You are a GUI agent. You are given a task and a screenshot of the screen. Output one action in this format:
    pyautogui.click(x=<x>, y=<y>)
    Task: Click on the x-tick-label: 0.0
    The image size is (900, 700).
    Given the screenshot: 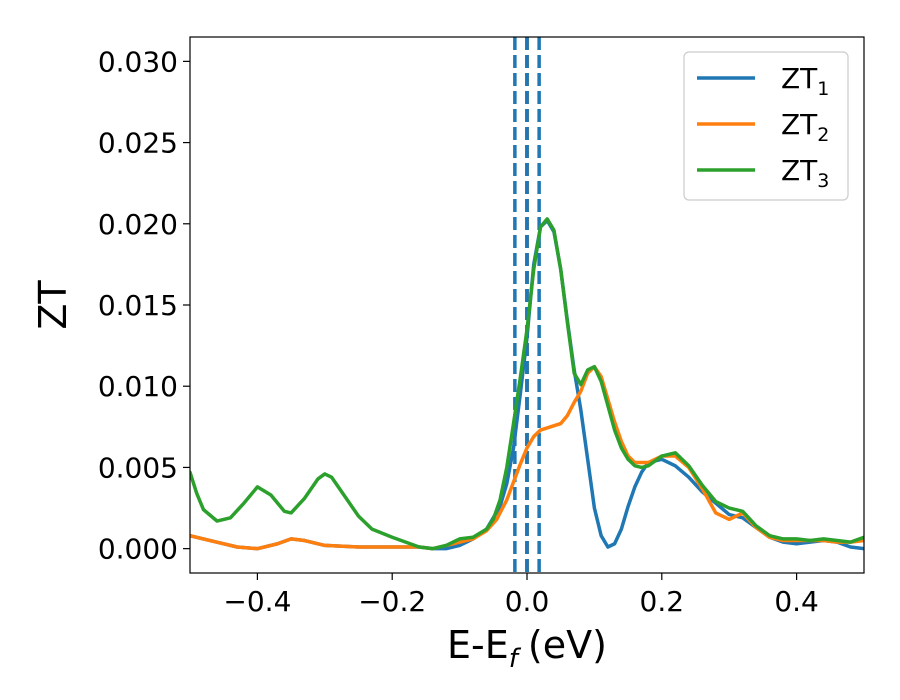 What is the action you would take?
    pyautogui.click(x=527, y=601)
    